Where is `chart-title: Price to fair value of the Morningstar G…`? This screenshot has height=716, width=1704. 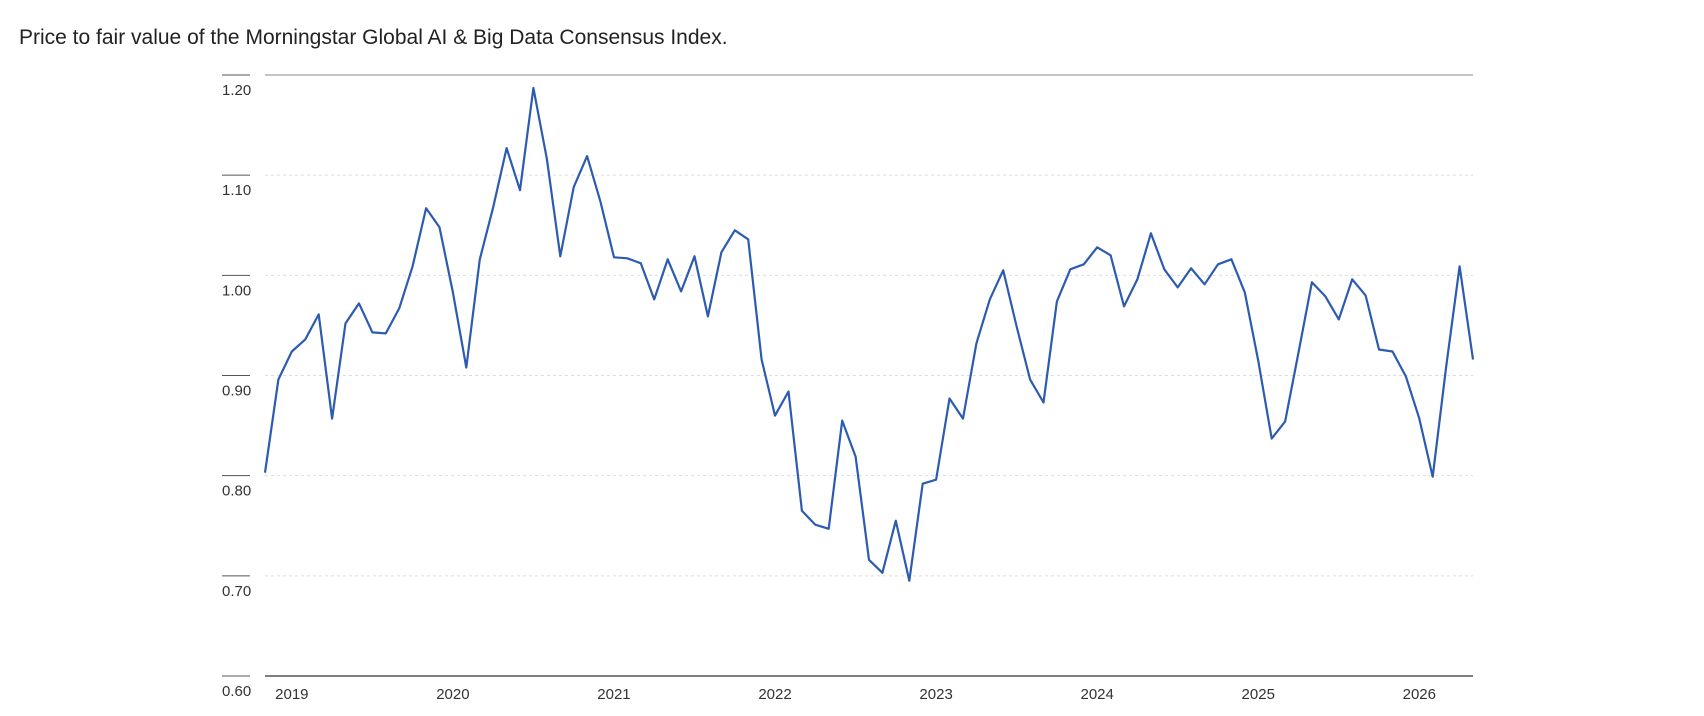
chart-title: Price to fair value of the Morningstar G… is located at coordinates (373, 37).